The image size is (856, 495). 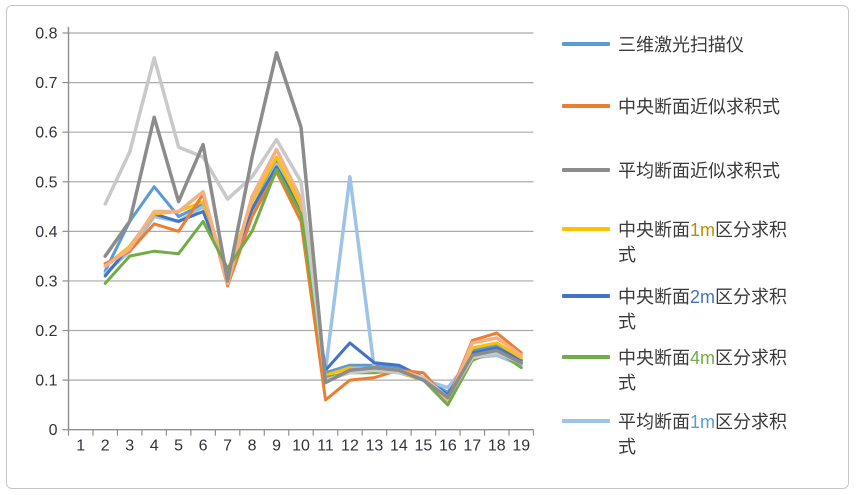 I want to click on legend-item-中央断面近似求积式: 中央断面近似求积式, so click(x=706, y=107).